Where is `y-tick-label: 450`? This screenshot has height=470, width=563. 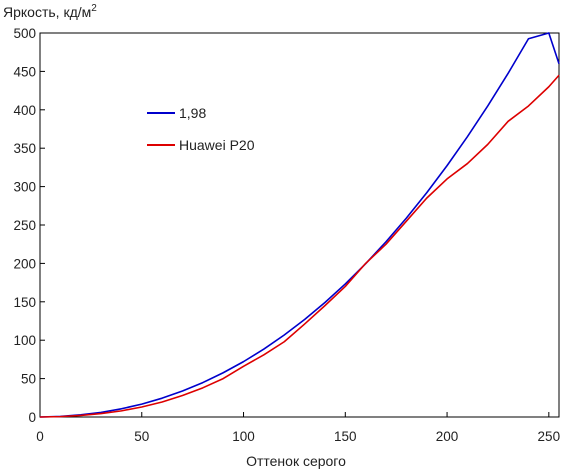
y-tick-label: 450 is located at coordinates (24, 71).